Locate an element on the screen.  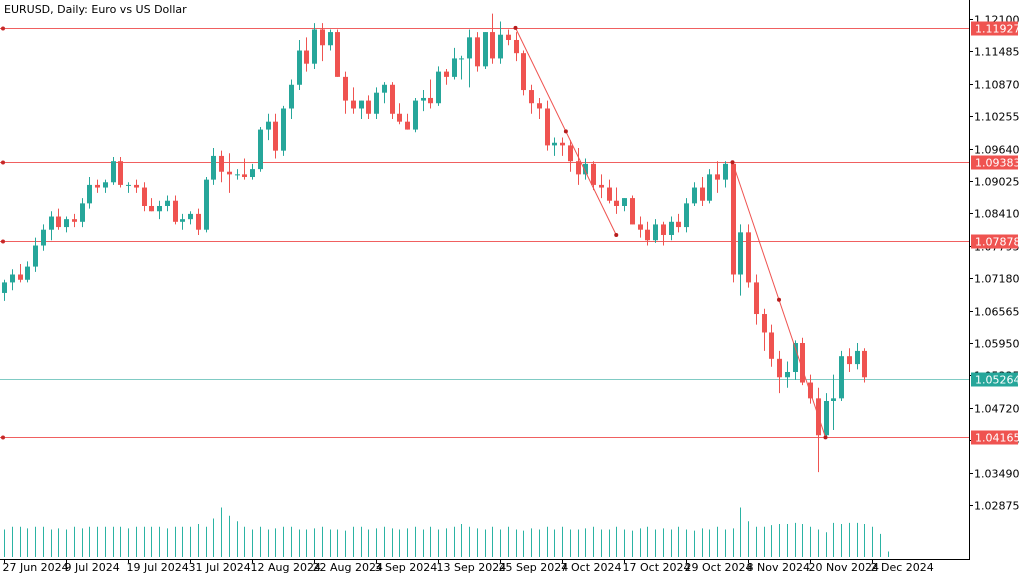
date-tick-label: 2 Dec 2024 is located at coordinates (902, 567).